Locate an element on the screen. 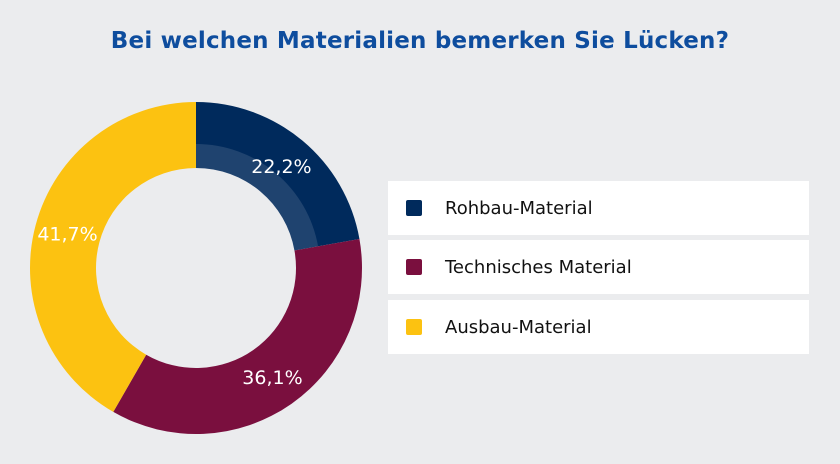  legend-item: Rohbau-Material is located at coordinates (598, 208).